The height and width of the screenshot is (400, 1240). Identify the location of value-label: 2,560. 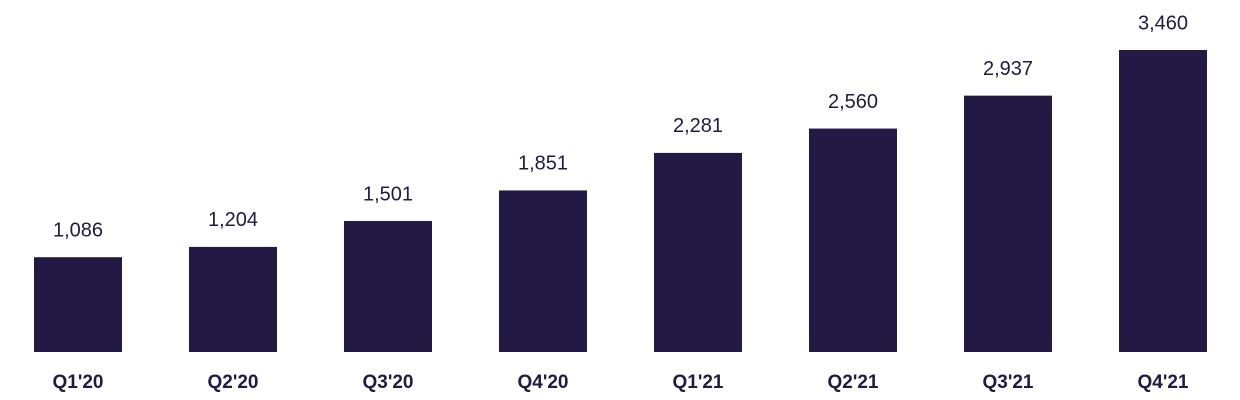
(853, 102).